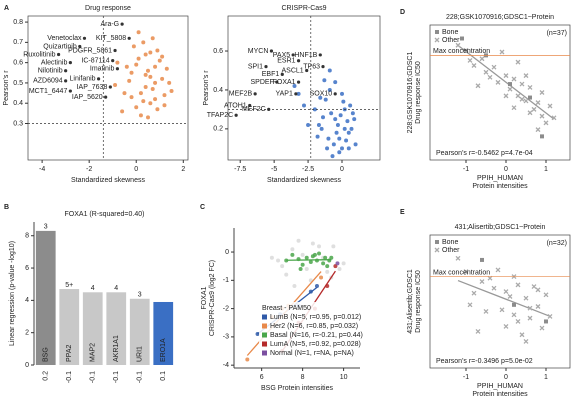 Image resolution: width=587 pixels, height=413 pixels. I want to click on category-label: AKR1A1, so click(116, 348).